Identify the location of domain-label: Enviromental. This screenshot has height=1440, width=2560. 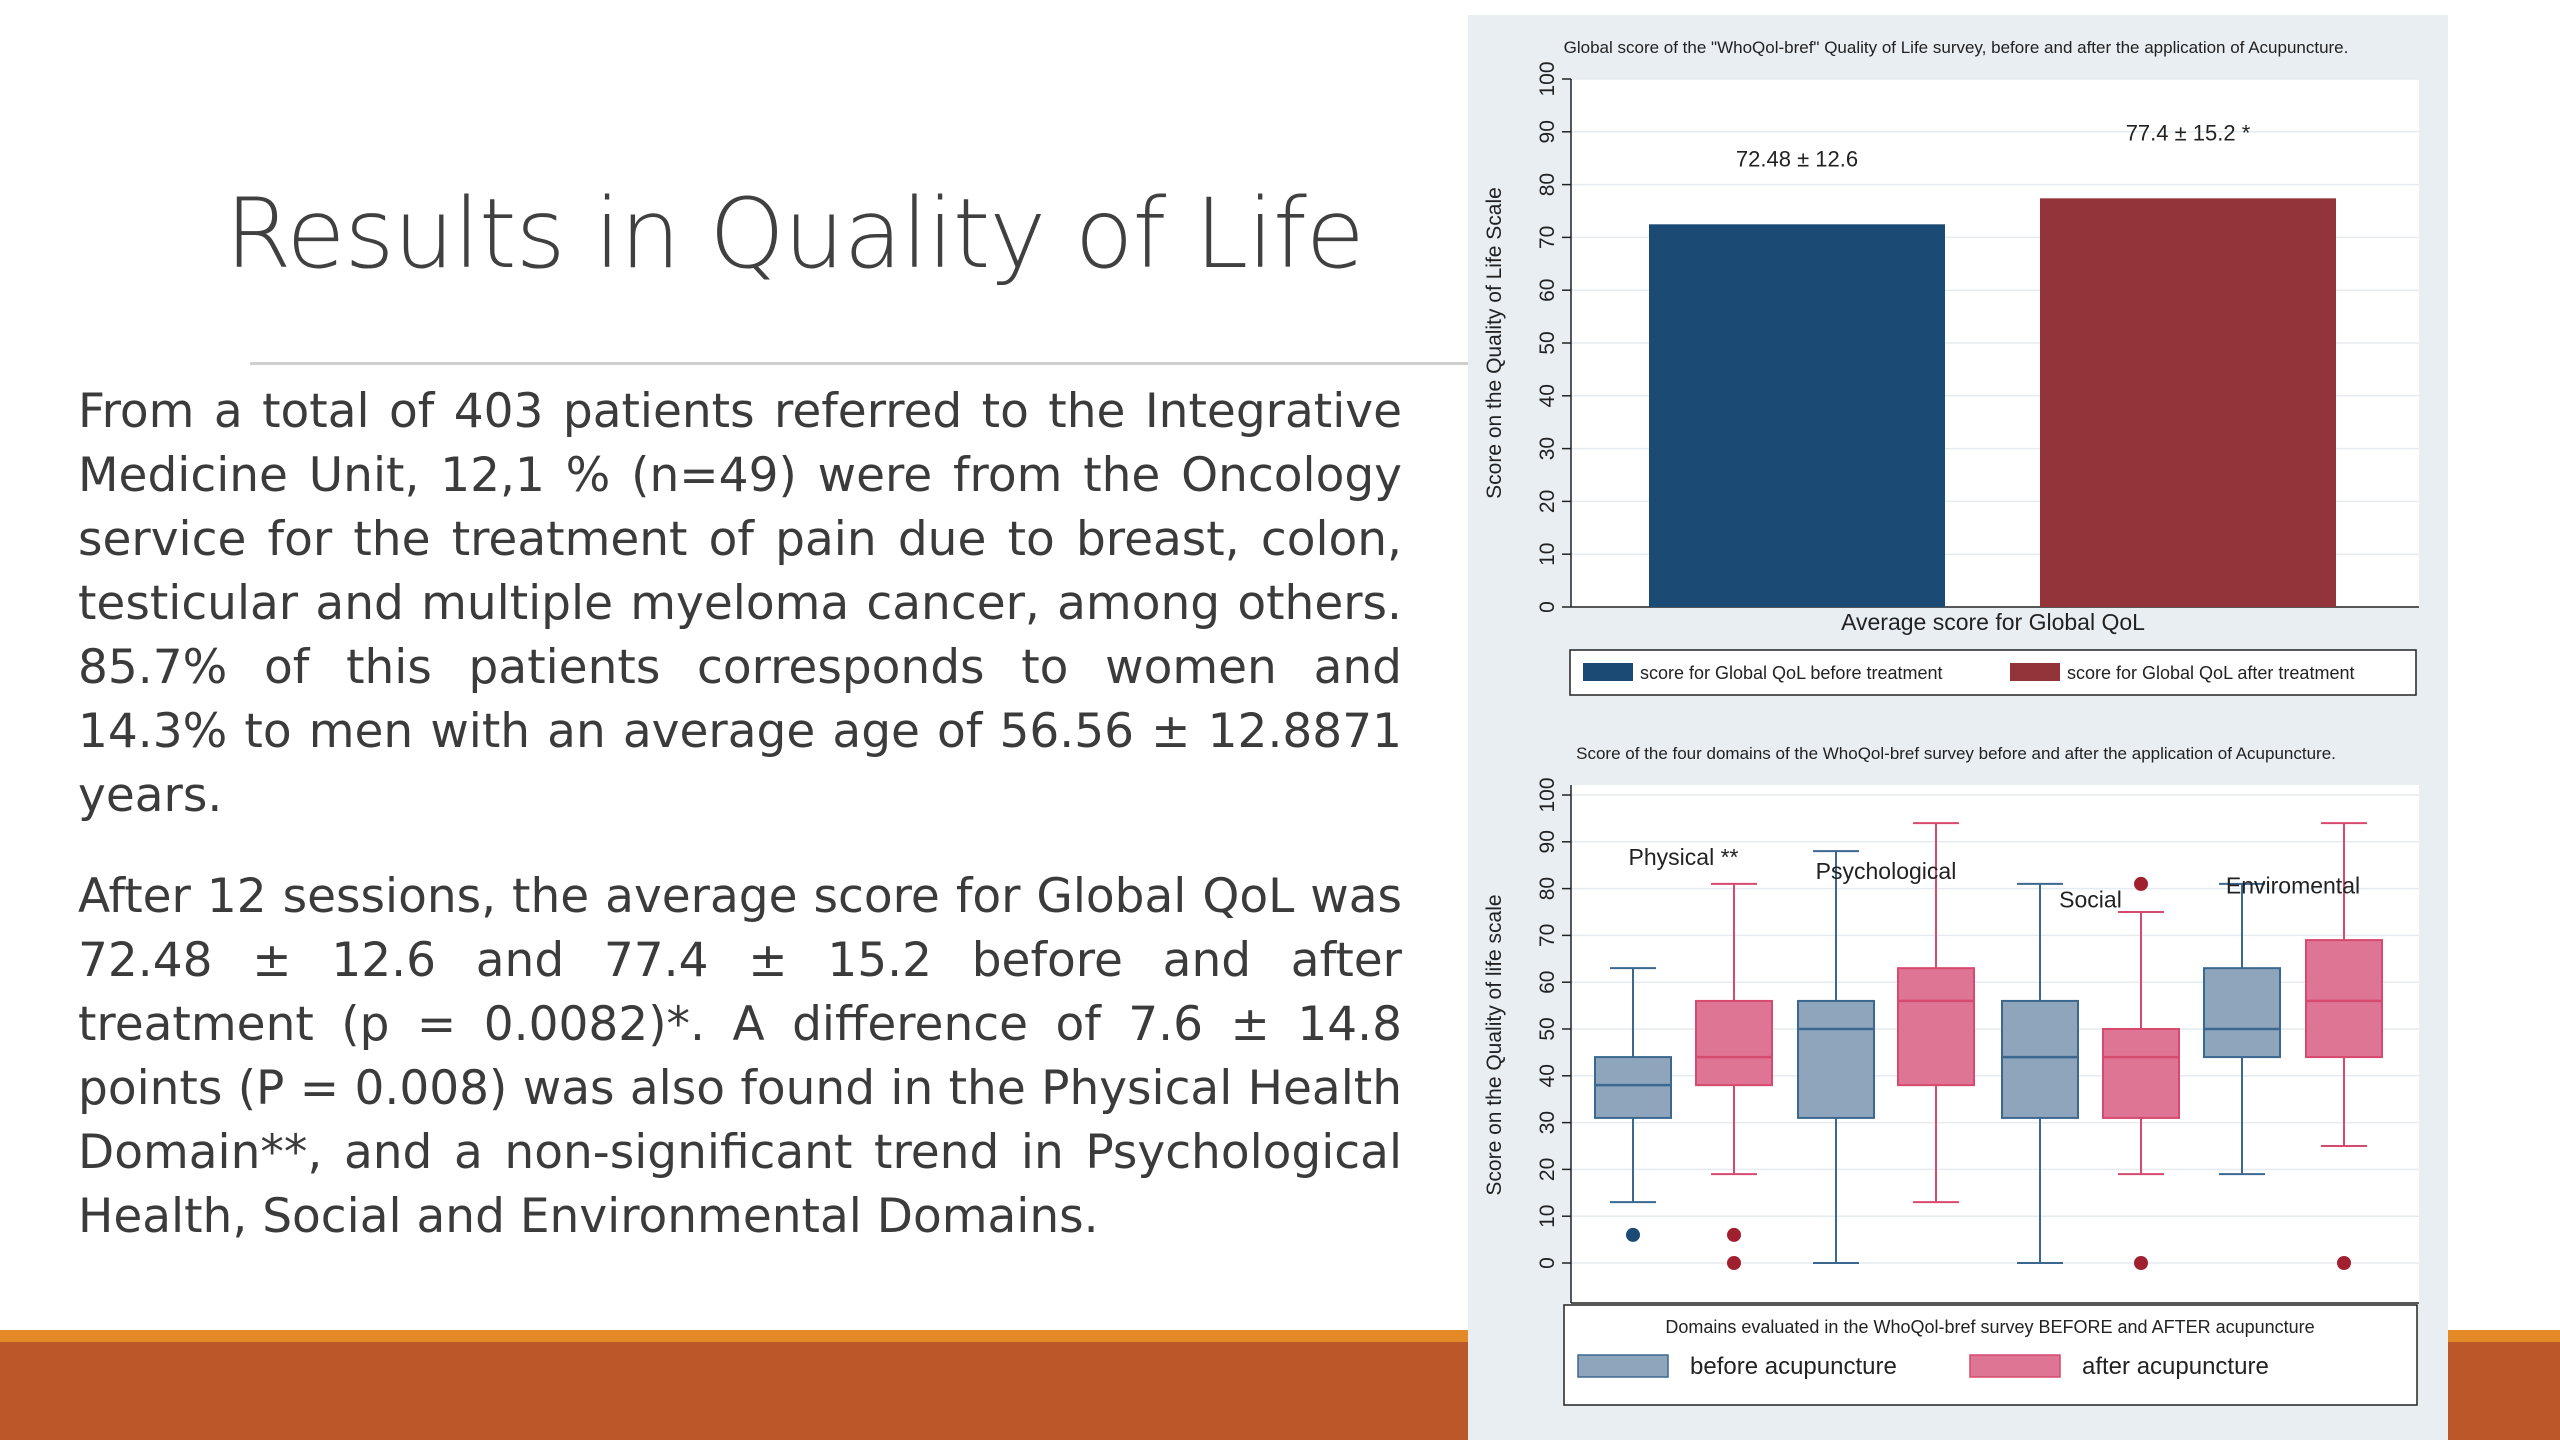
(2293, 885).